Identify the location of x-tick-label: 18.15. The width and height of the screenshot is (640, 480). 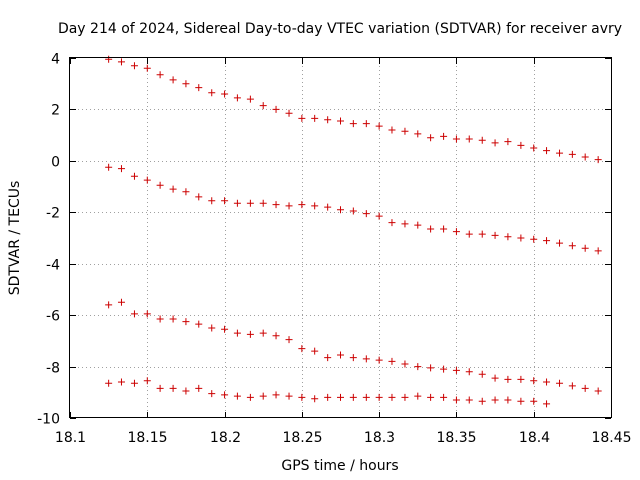
(147, 438).